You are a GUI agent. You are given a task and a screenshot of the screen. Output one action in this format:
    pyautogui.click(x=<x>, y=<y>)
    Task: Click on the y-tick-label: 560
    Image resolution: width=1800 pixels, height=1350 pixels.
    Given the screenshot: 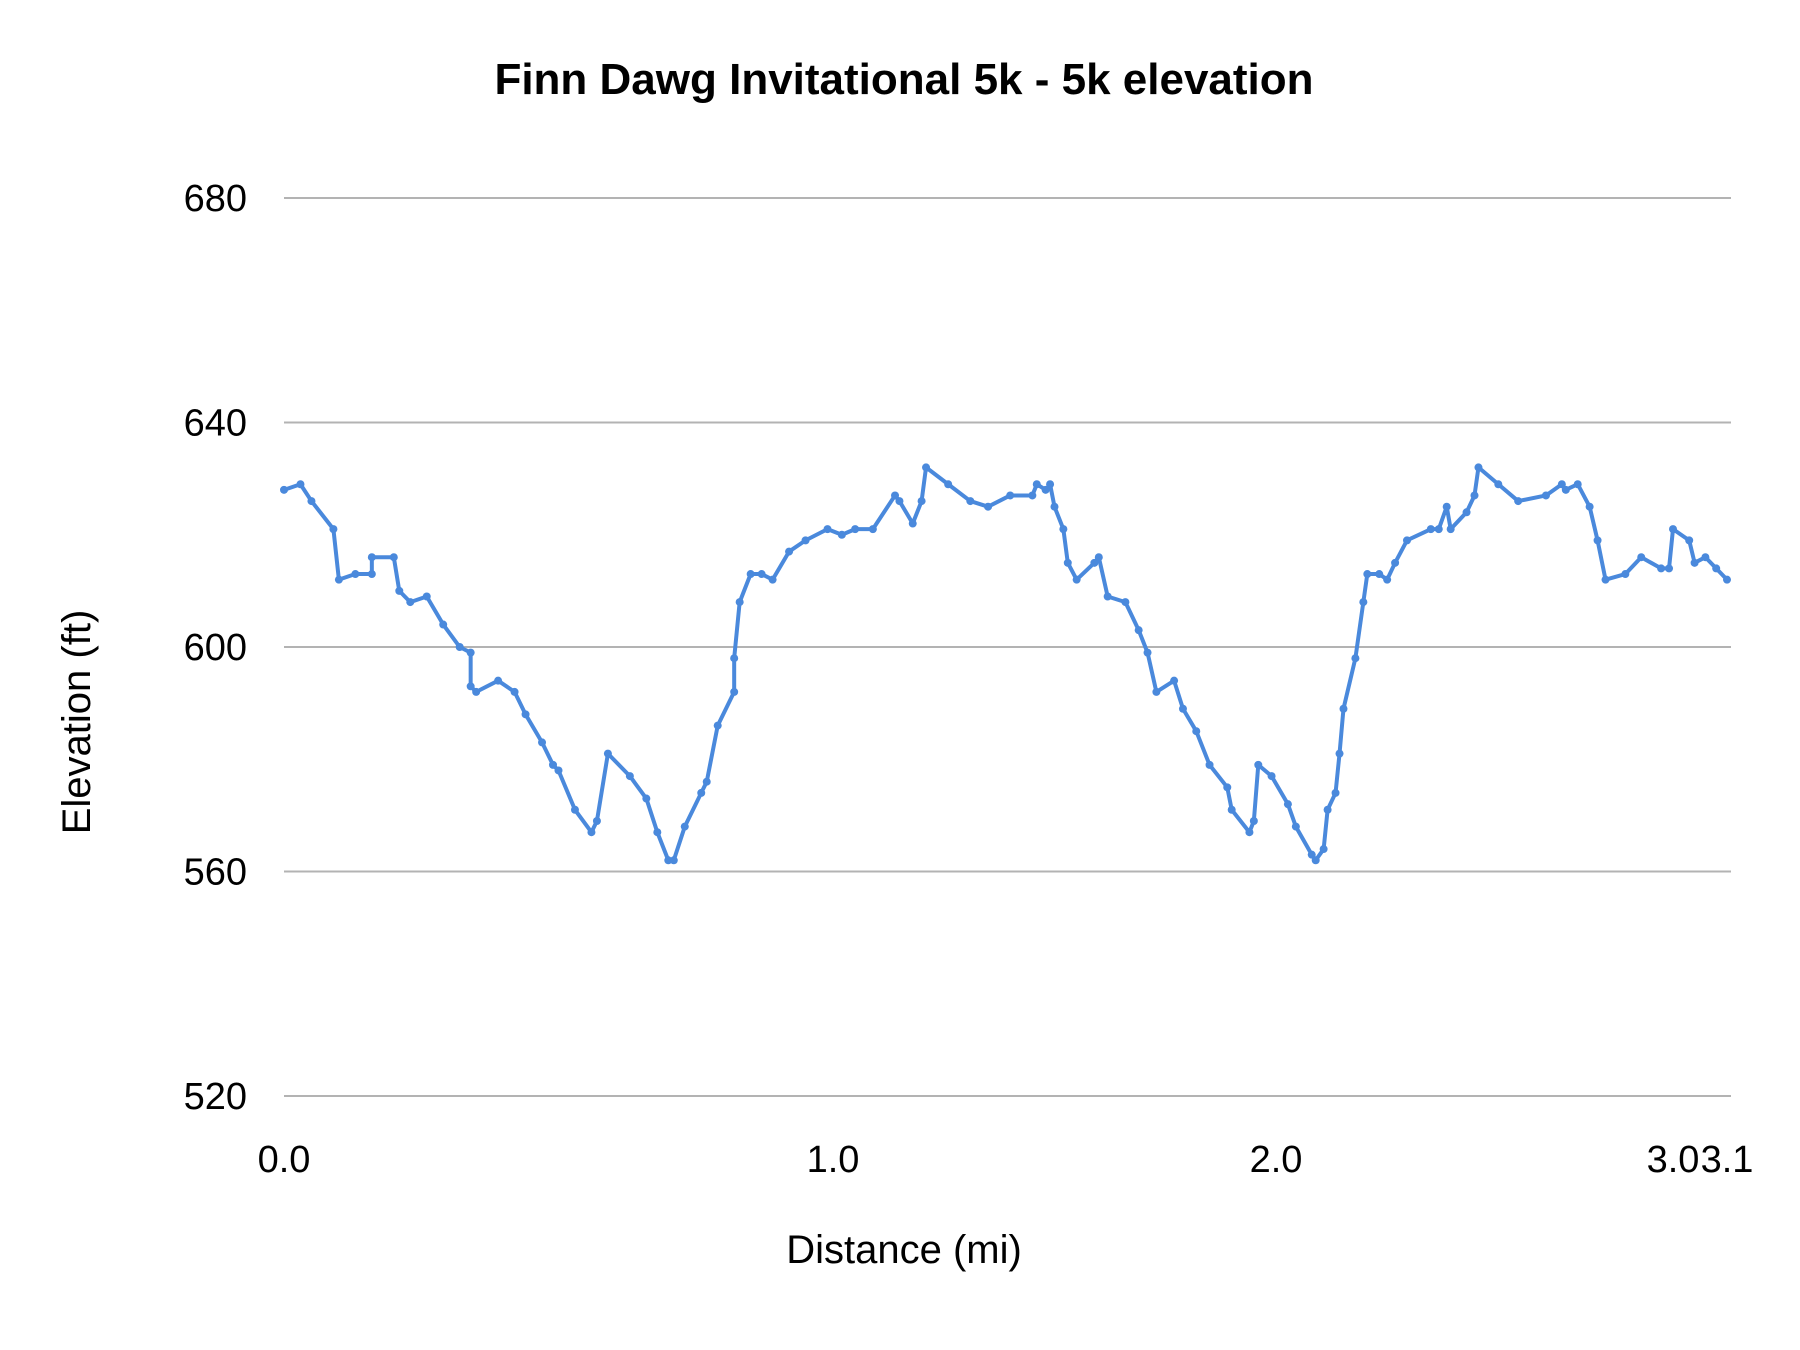 What is the action you would take?
    pyautogui.click(x=215, y=873)
    